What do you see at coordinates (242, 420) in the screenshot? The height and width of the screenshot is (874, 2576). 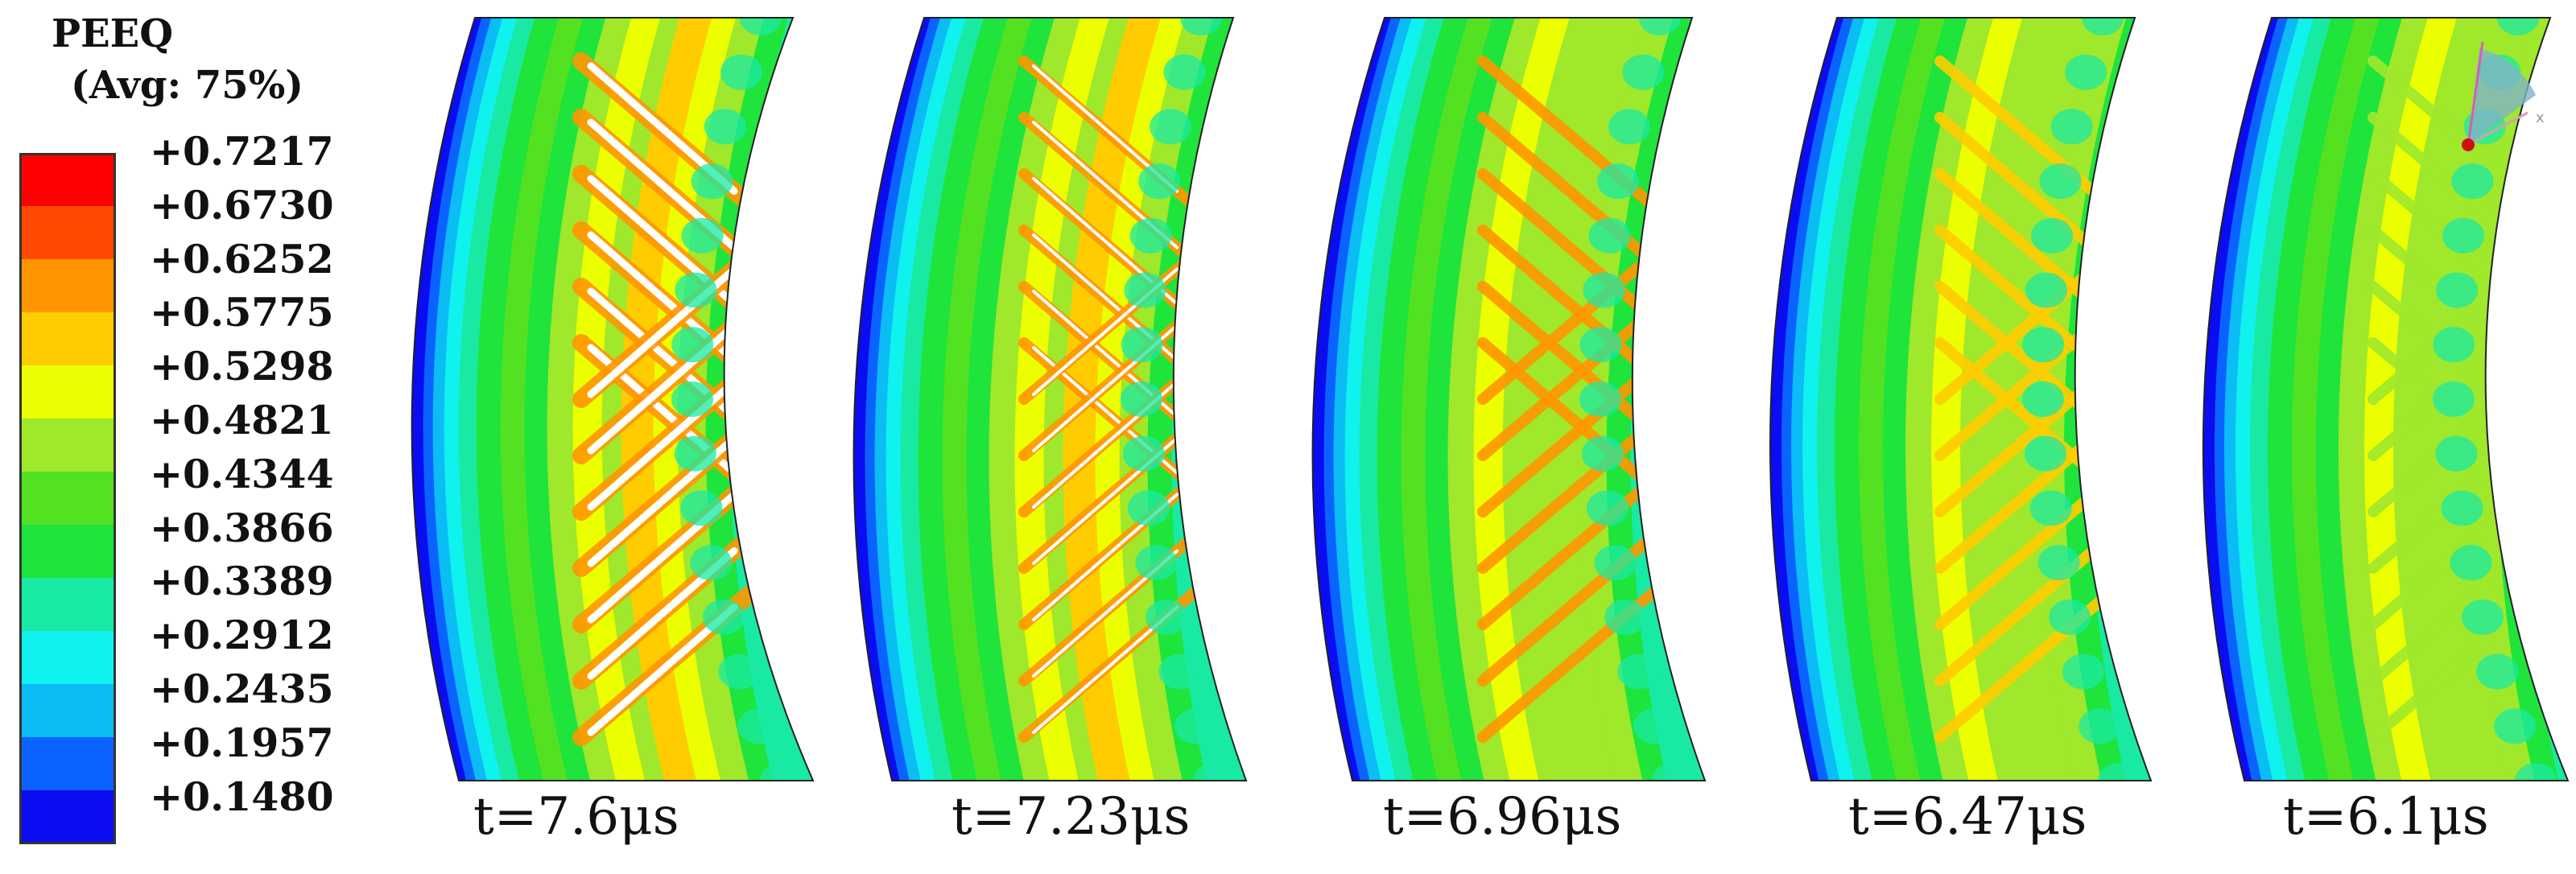 I see `legend-label: +0.4821` at bounding box center [242, 420].